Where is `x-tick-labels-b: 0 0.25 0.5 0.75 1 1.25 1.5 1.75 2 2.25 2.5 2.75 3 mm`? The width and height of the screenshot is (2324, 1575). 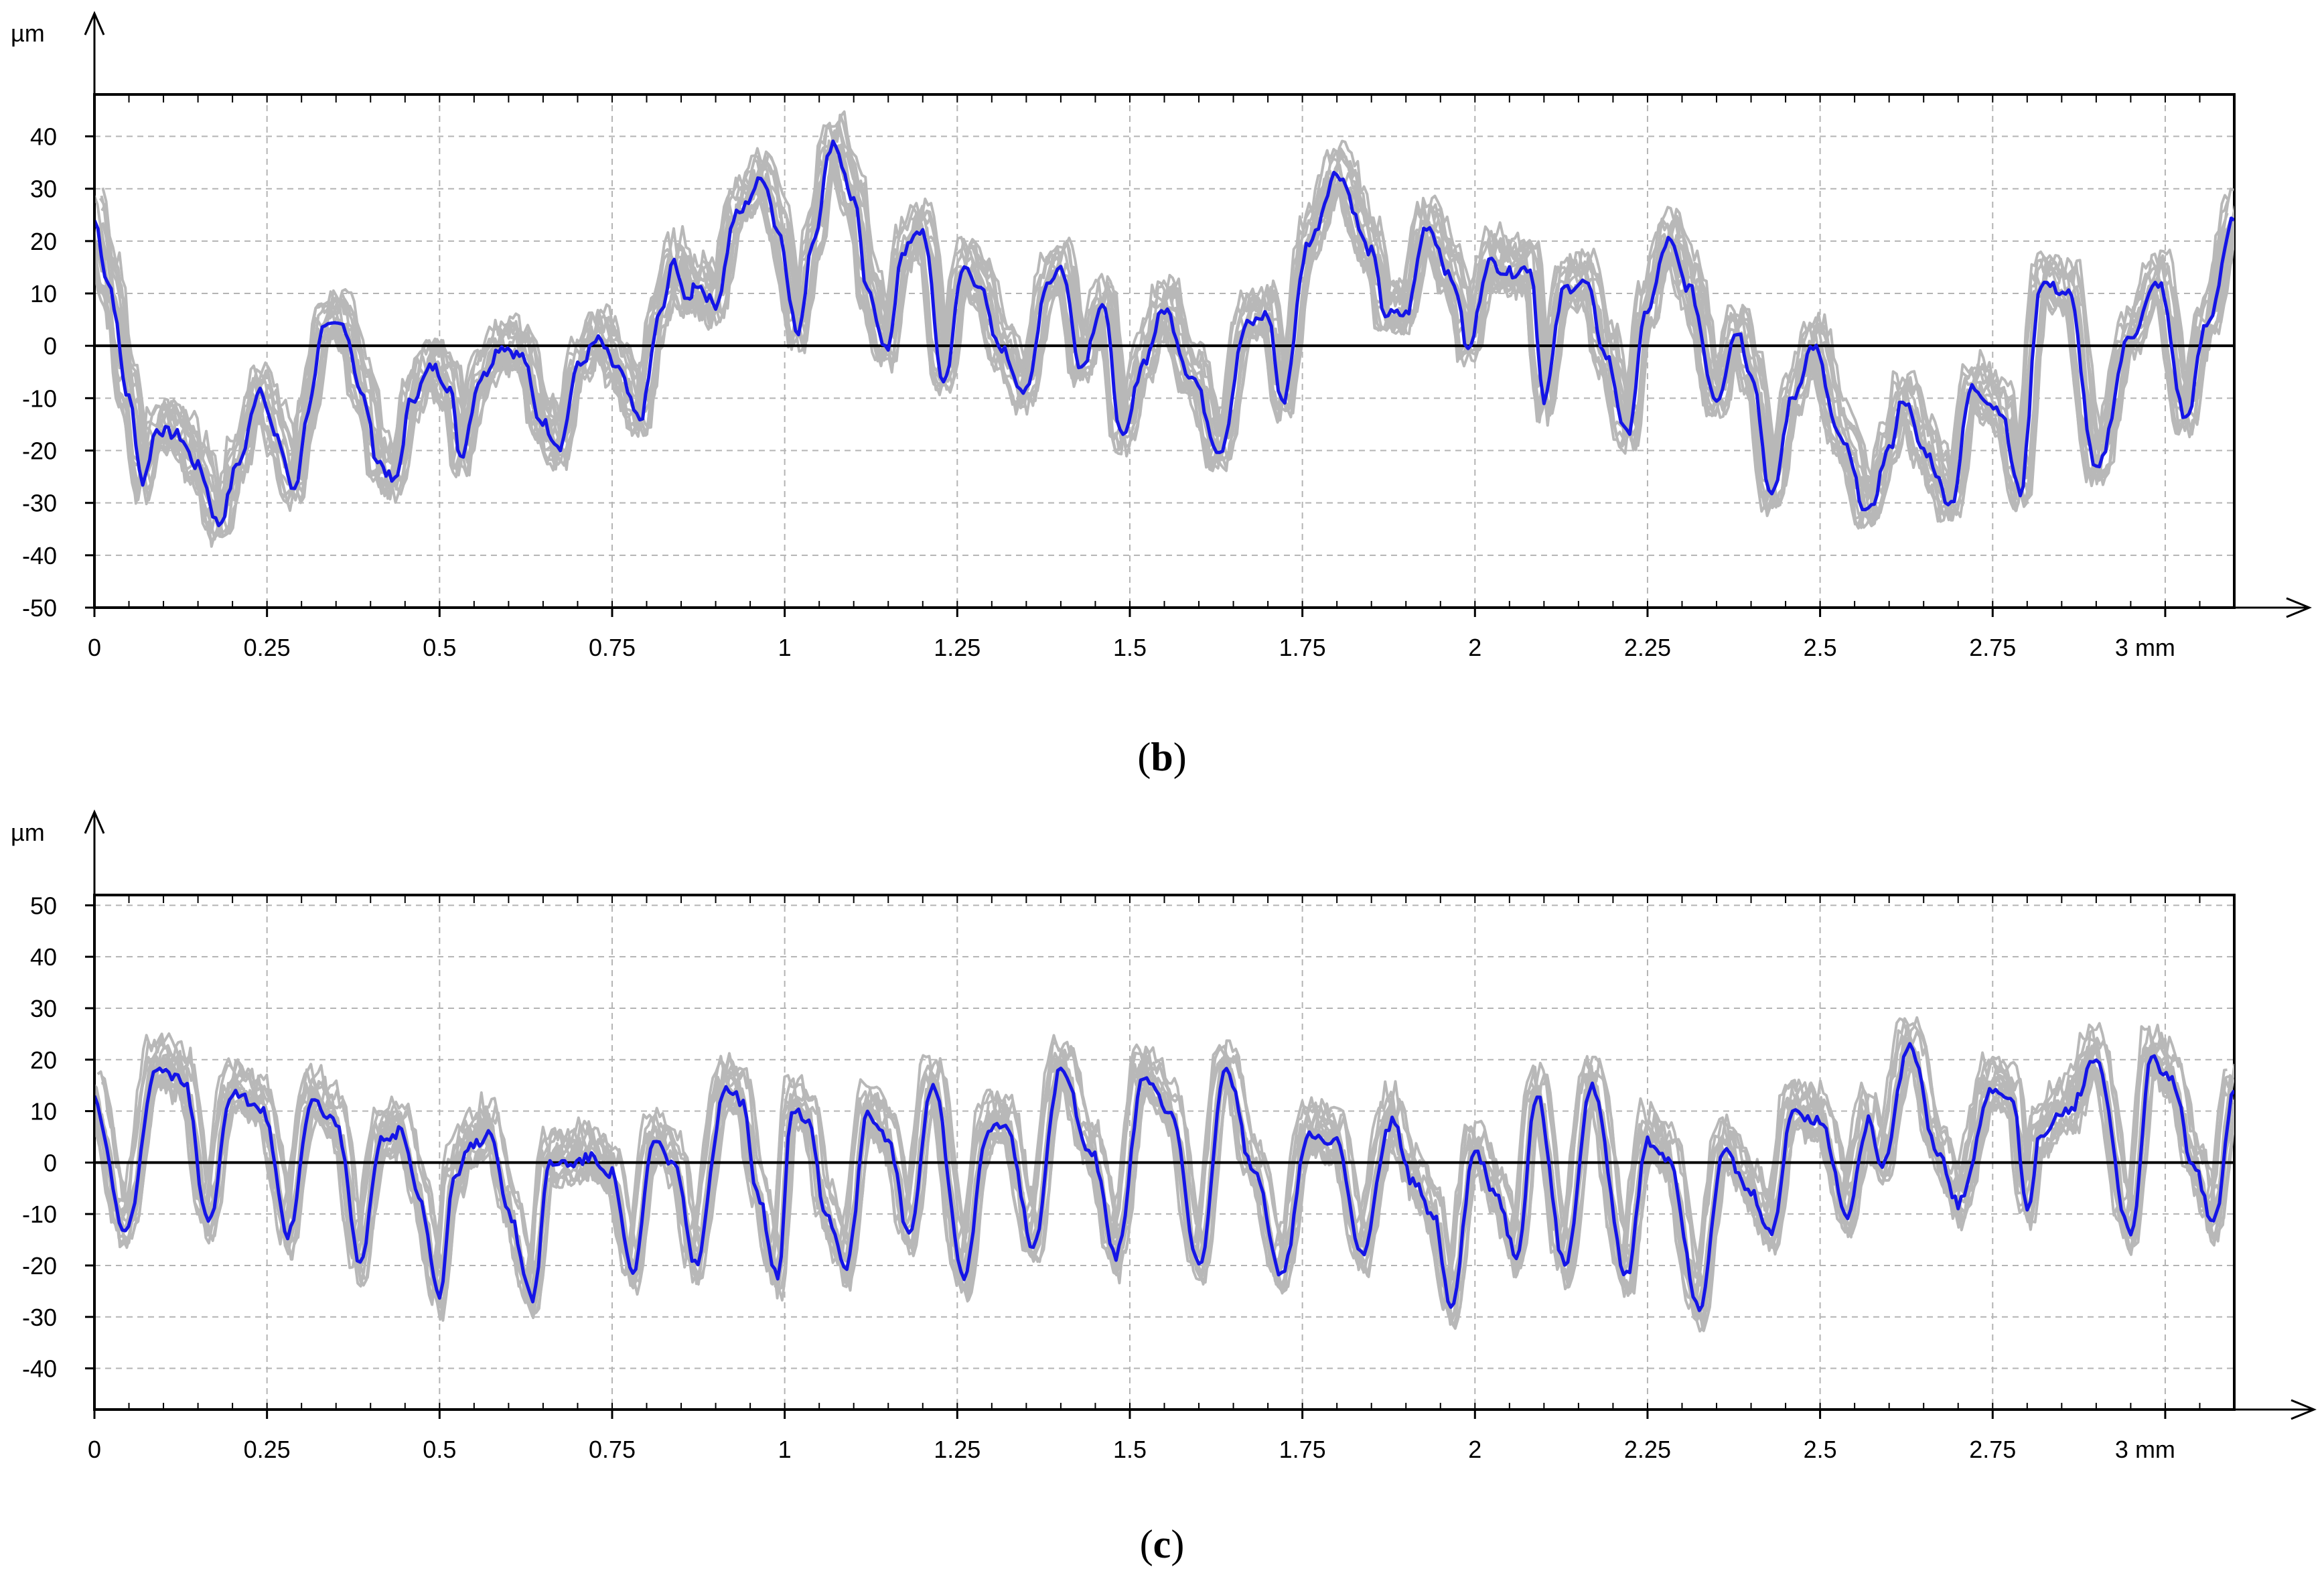 x-tick-labels-b: 0 0.25 0.5 0.75 1 1.25 1.5 1.75 2 2.25 2.5 2.75 3 mm is located at coordinates (1131, 647).